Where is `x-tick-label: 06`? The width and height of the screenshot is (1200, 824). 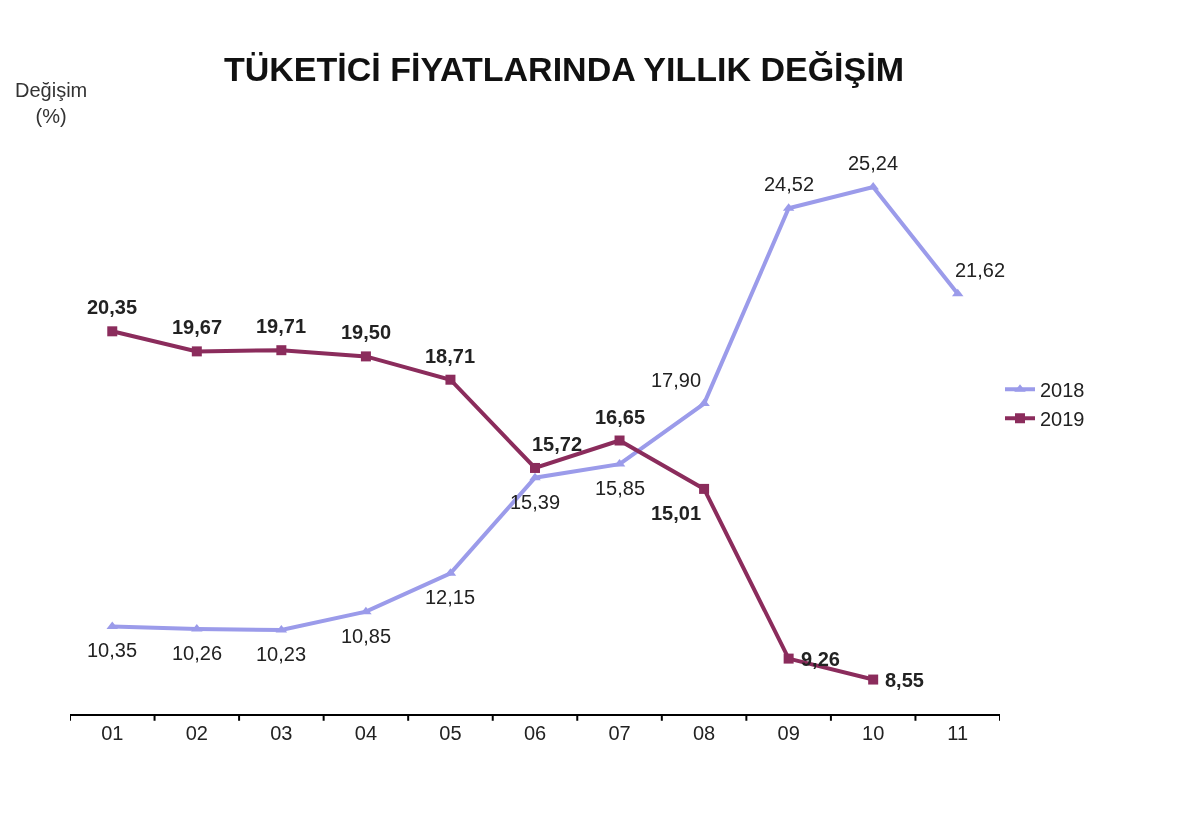 x-tick-label: 06 is located at coordinates (535, 733).